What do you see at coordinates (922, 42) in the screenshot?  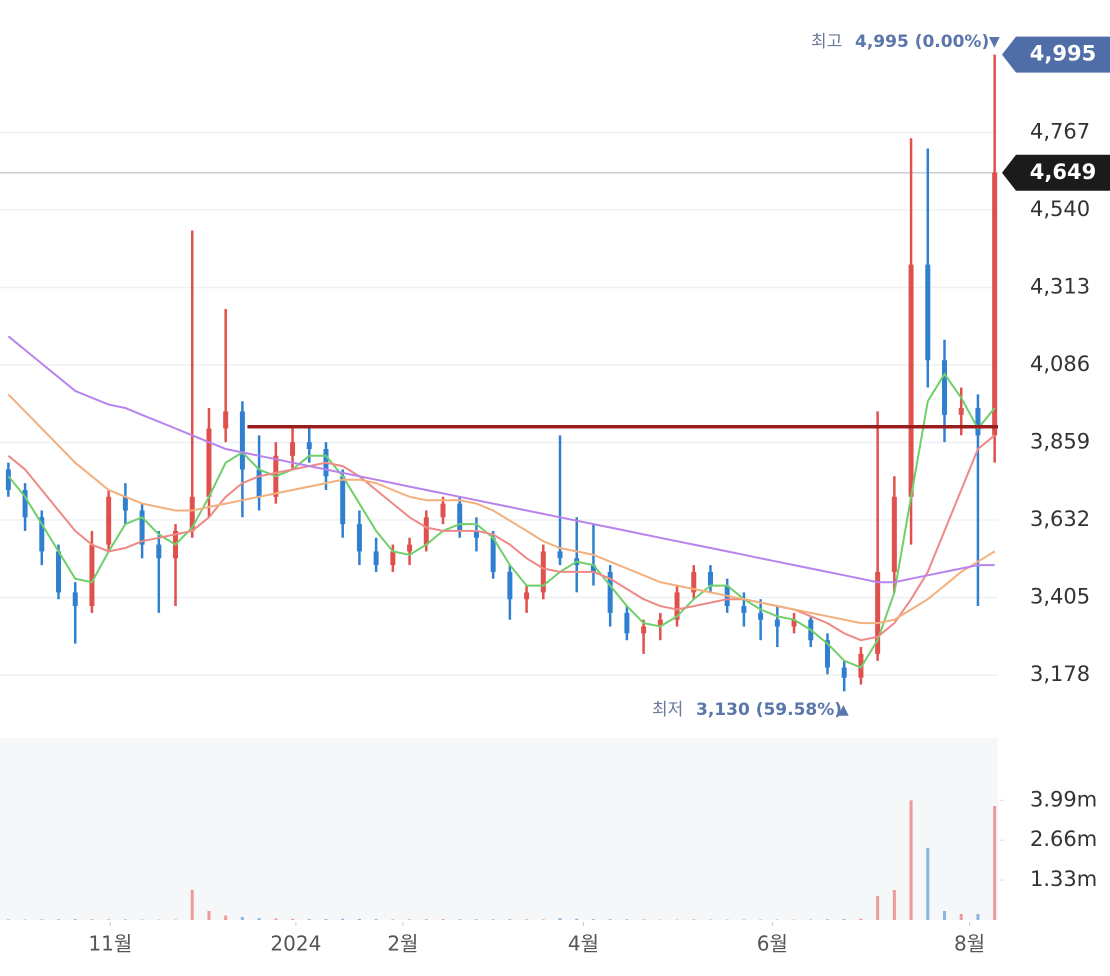 I see `high-text: 4,995 (0.00%)` at bounding box center [922, 42].